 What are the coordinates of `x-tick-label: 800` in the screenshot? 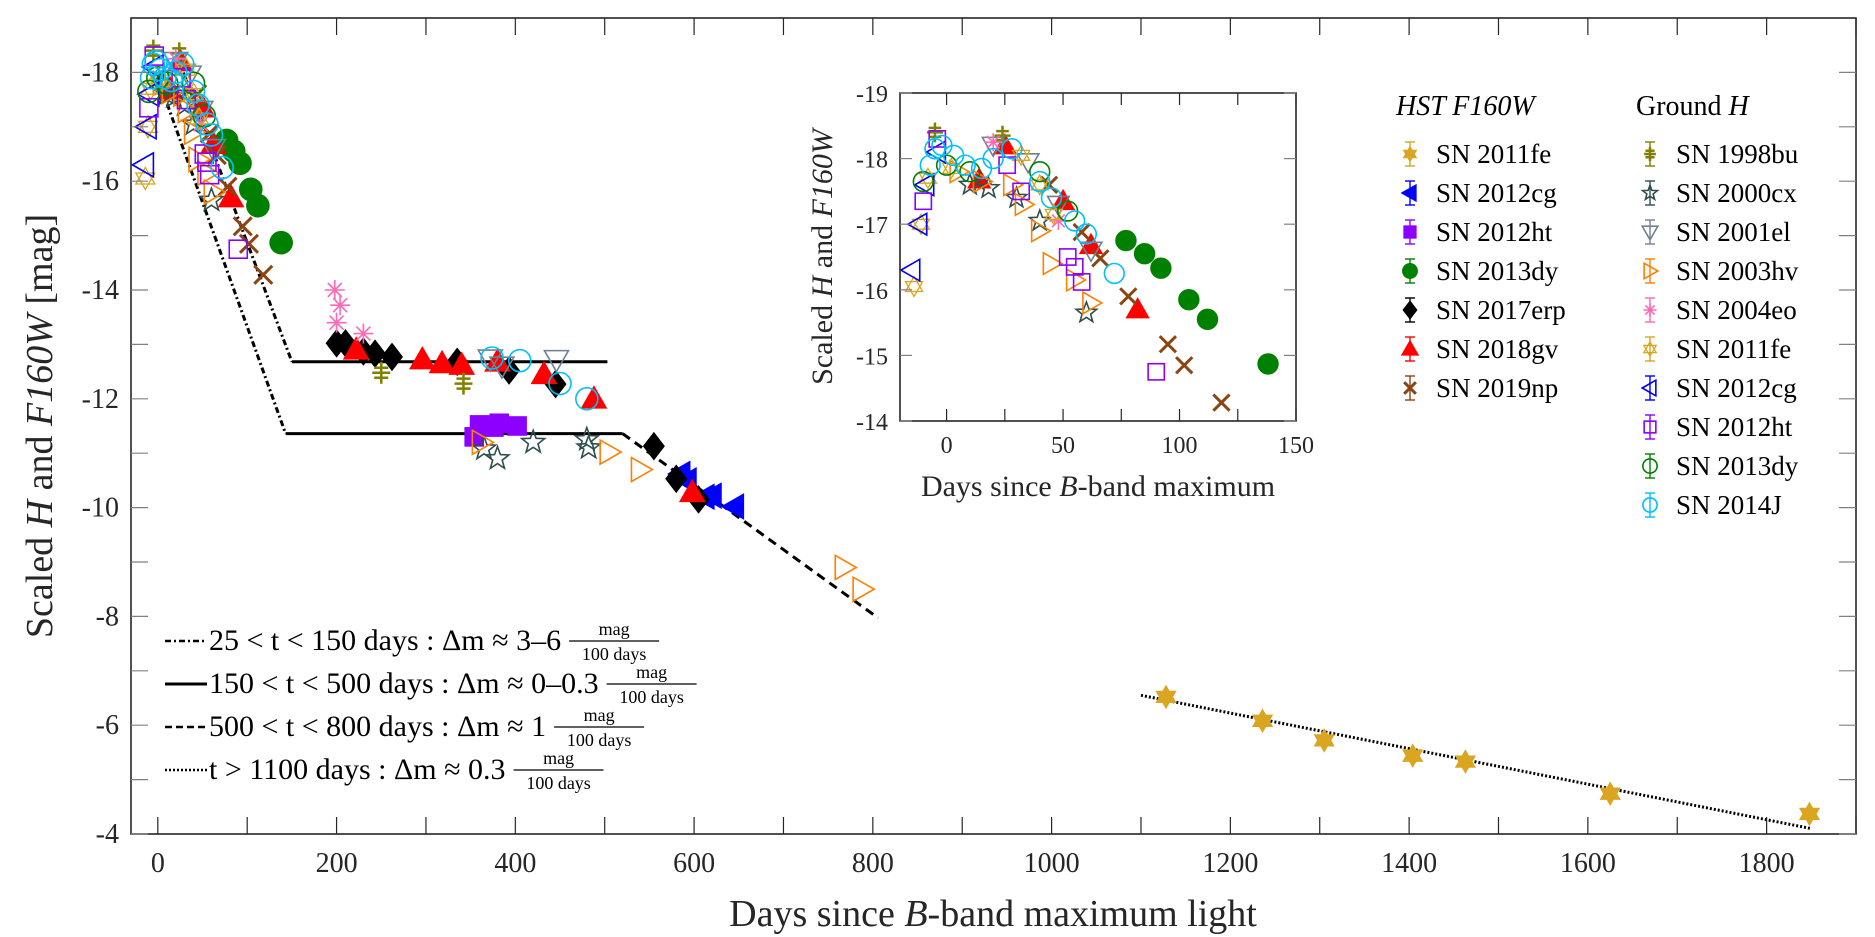 It's located at (873, 863).